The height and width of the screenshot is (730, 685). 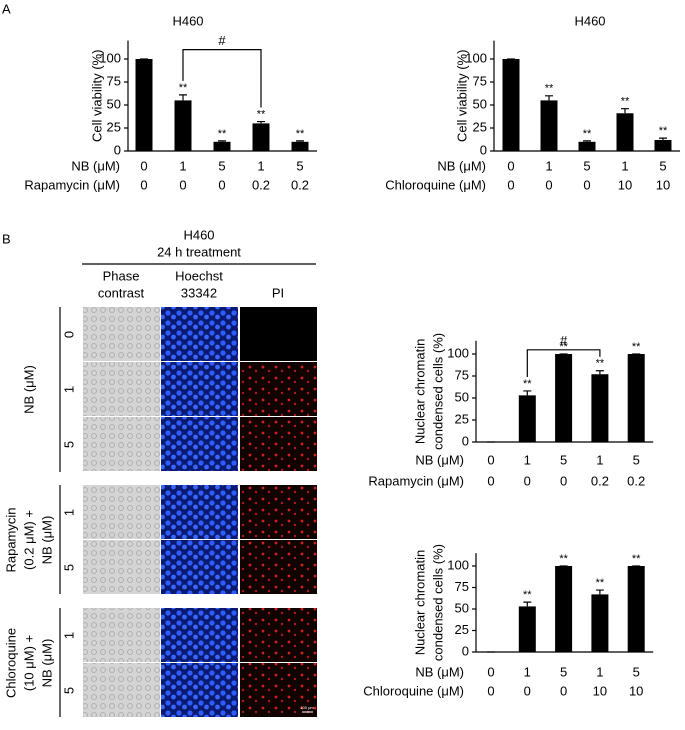 I want to click on column-header: PI, so click(x=278, y=292).